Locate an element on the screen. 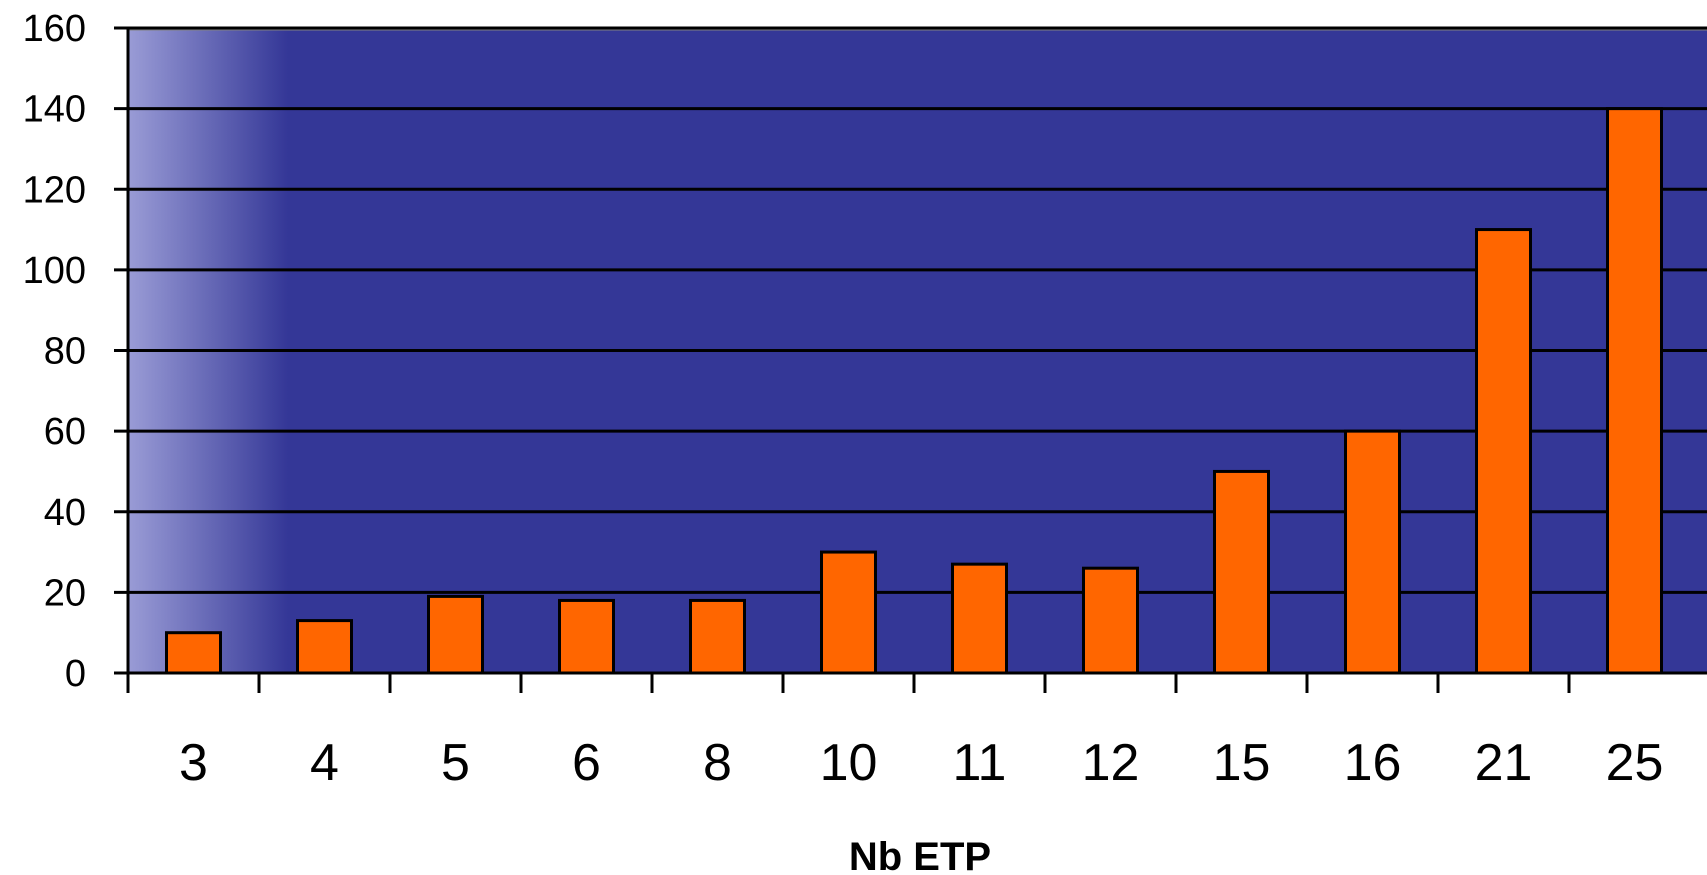  x-tick-label: 3 is located at coordinates (193, 763).